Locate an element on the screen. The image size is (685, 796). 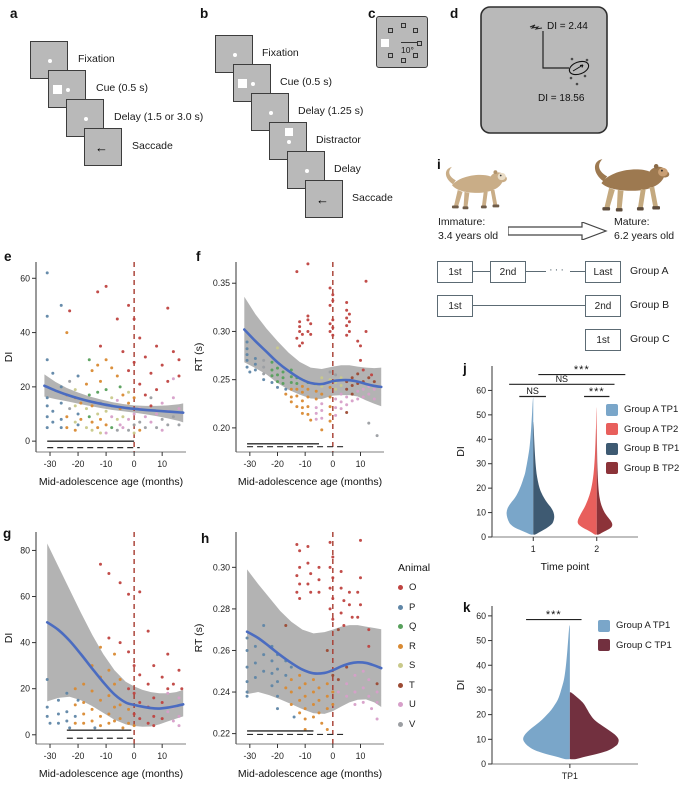
panel-label-h: h is located at coordinates (205, 538).